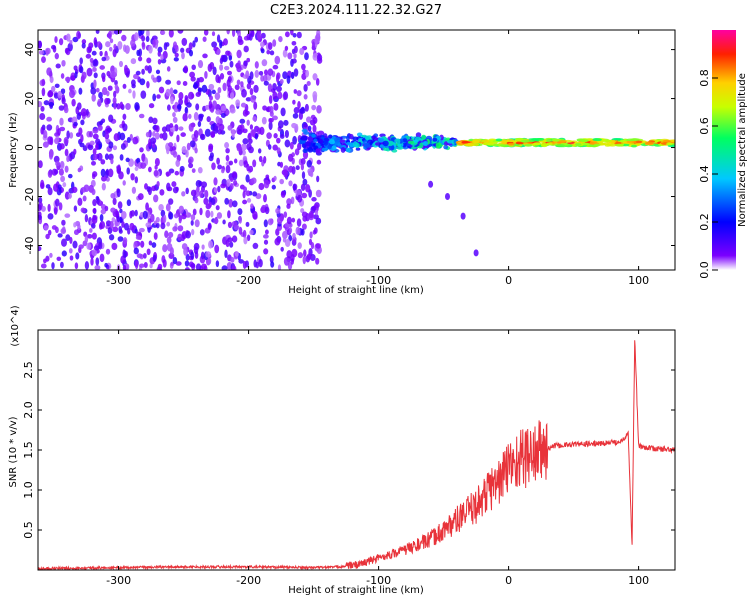 The height and width of the screenshot is (600, 750). What do you see at coordinates (638, 280) in the screenshot?
I see `spectrogram-x-tick-label: 100` at bounding box center [638, 280].